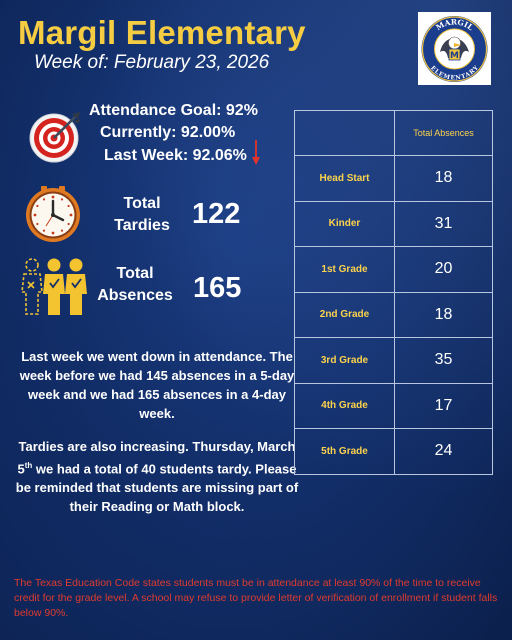 The image size is (512, 640). I want to click on clock-icon, so click(53, 214).